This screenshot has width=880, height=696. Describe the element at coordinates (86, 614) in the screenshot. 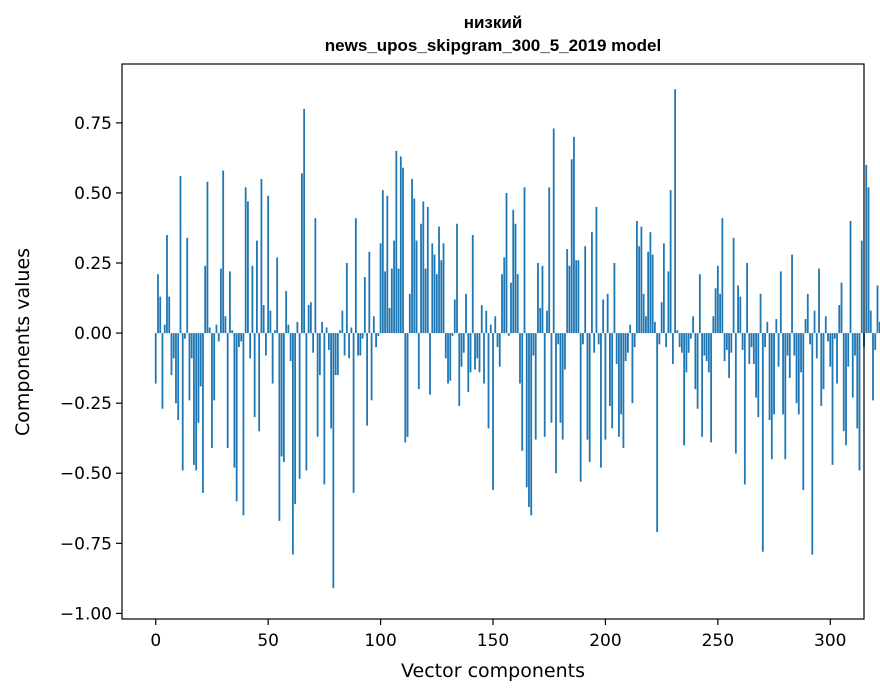

I see `y-tick-label: −1.00` at that location.